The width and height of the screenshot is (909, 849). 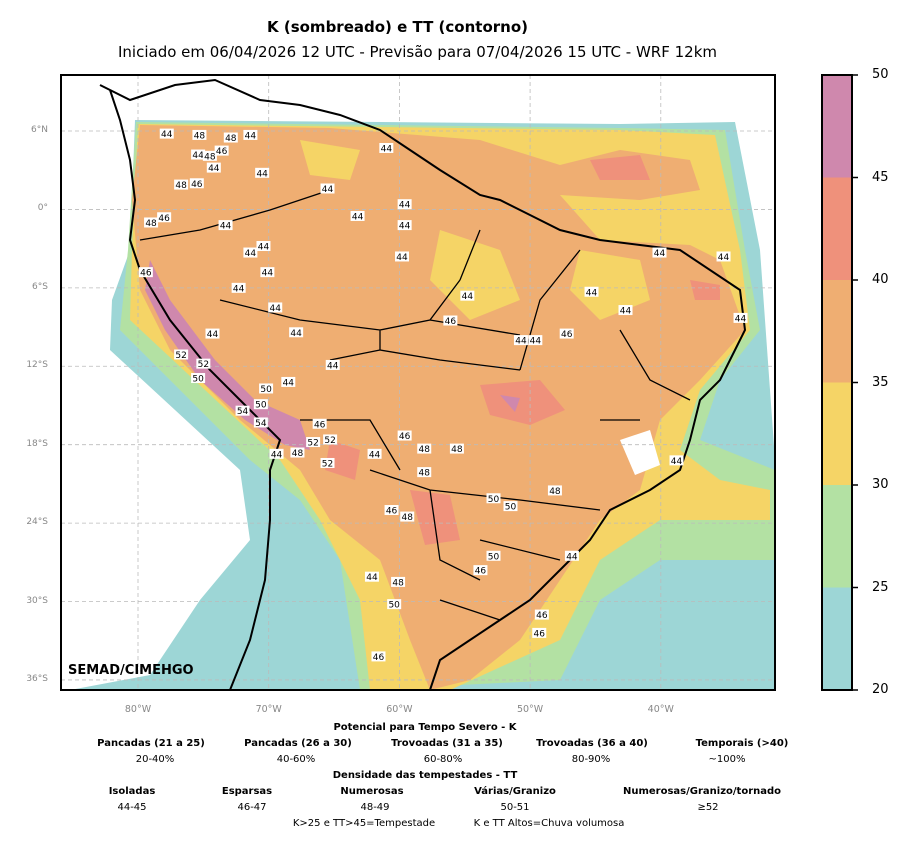 What do you see at coordinates (515, 791) in the screenshot?
I see `tt-legend-label: Várias/Granizo` at bounding box center [515, 791].